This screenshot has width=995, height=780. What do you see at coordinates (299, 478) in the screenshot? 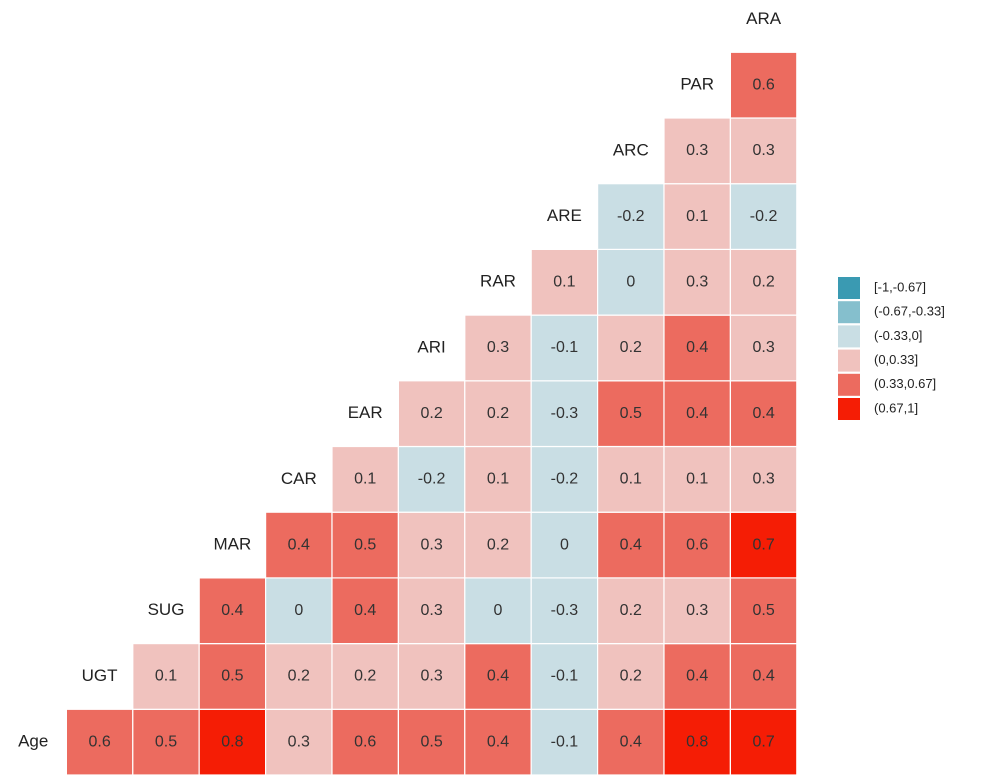
I see `variable-label: CAR` at bounding box center [299, 478].